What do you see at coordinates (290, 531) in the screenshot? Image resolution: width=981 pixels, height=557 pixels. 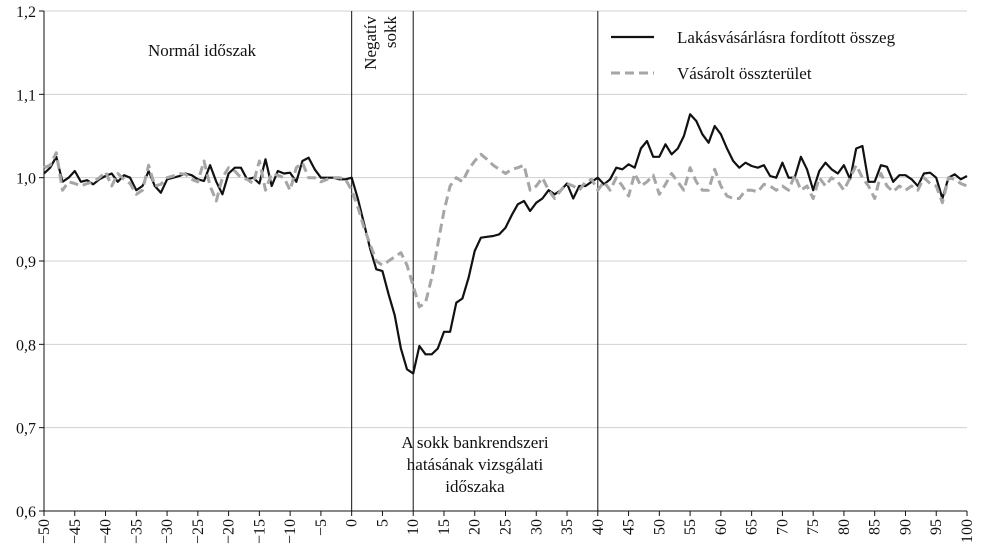 I see `x-tick-label: −10` at bounding box center [290, 531].